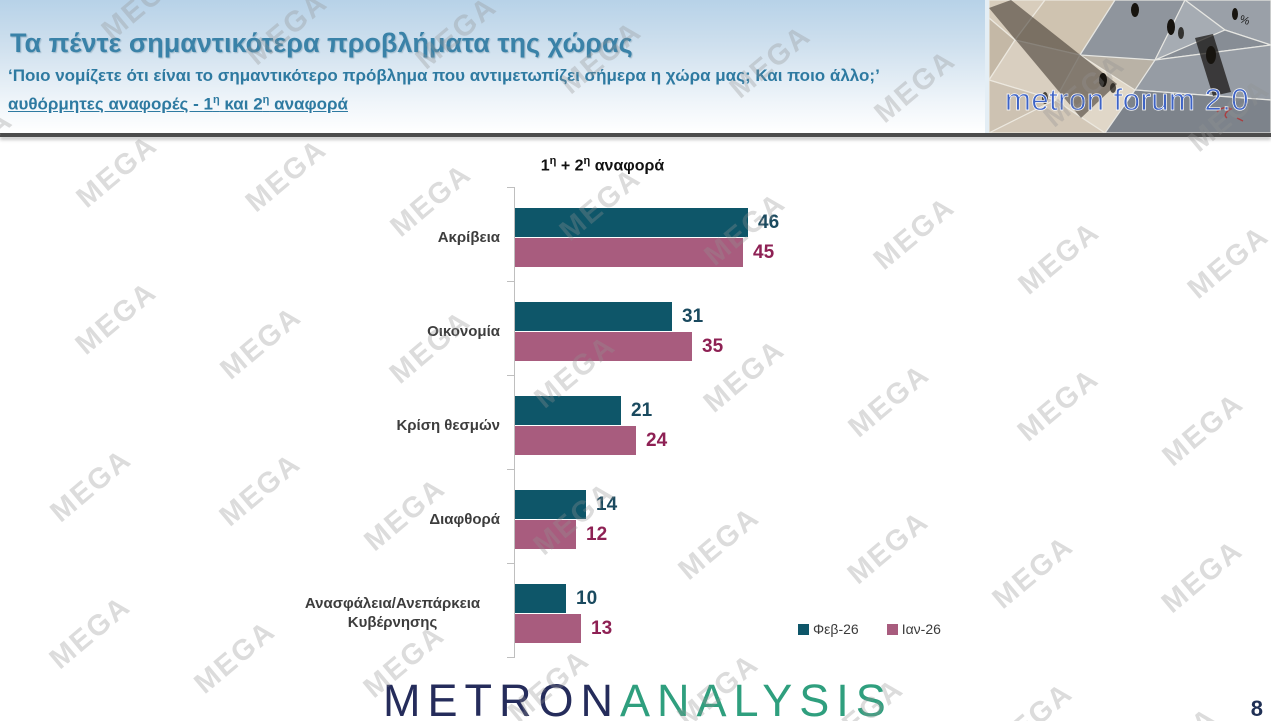 Image resolution: width=1271 pixels, height=721 pixels. I want to click on header-divider, so click(635, 135).